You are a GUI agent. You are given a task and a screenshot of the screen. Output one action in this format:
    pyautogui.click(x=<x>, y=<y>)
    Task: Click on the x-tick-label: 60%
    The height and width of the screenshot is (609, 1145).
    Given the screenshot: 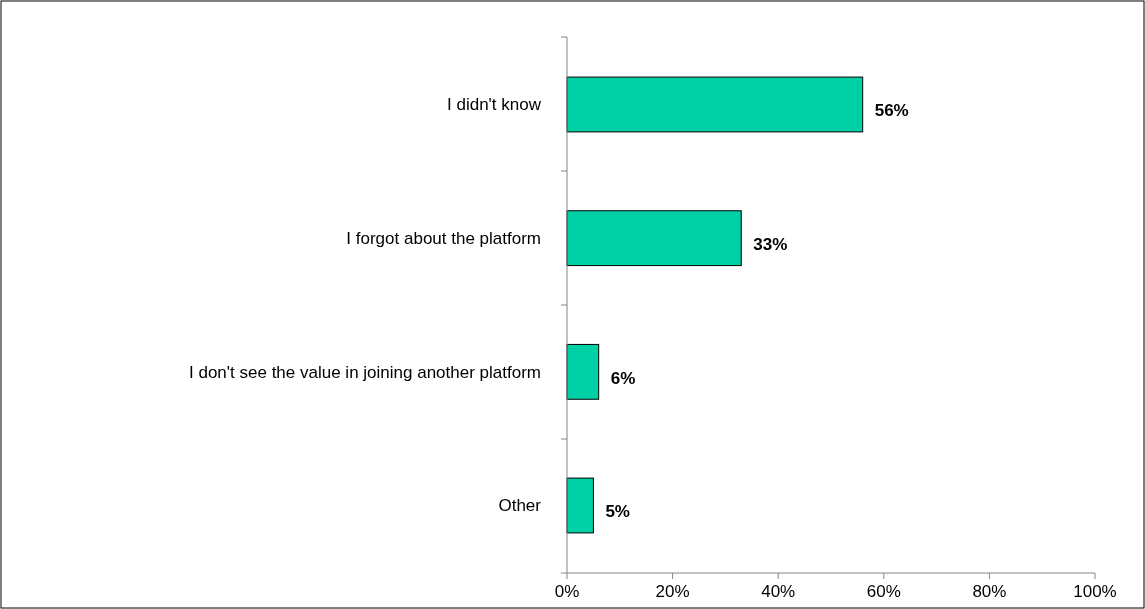 What is the action you would take?
    pyautogui.click(x=883, y=591)
    